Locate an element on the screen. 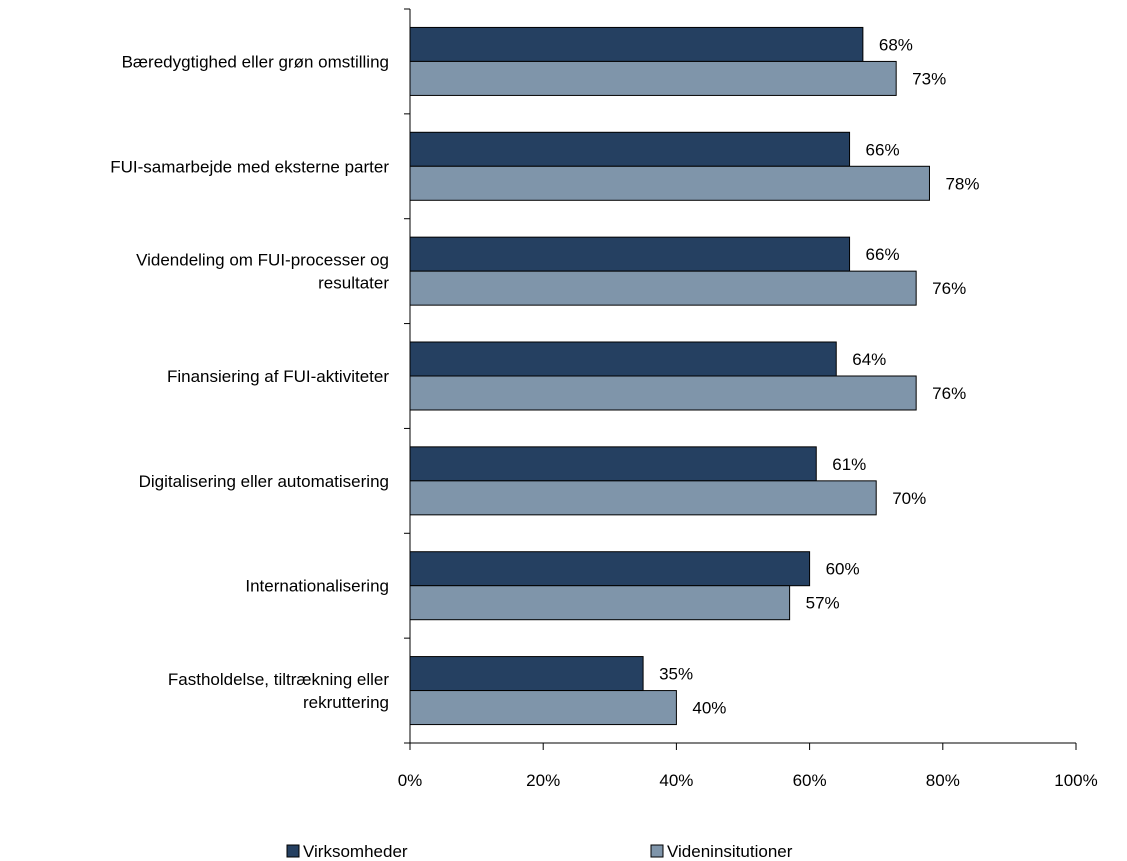 This screenshot has width=1127, height=861. x-tick-label: 80% is located at coordinates (943, 780).